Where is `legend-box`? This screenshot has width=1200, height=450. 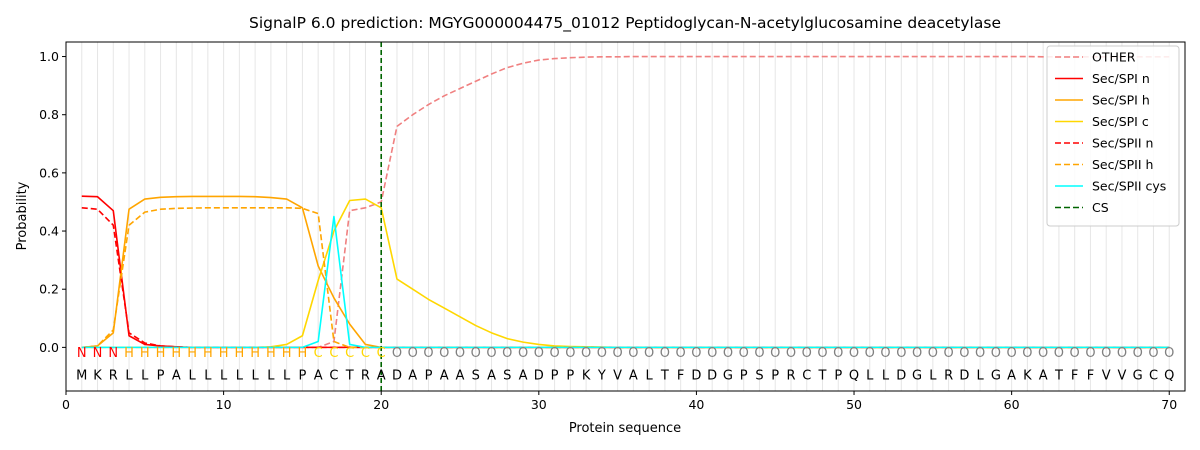
legend-box is located at coordinates (1113, 136).